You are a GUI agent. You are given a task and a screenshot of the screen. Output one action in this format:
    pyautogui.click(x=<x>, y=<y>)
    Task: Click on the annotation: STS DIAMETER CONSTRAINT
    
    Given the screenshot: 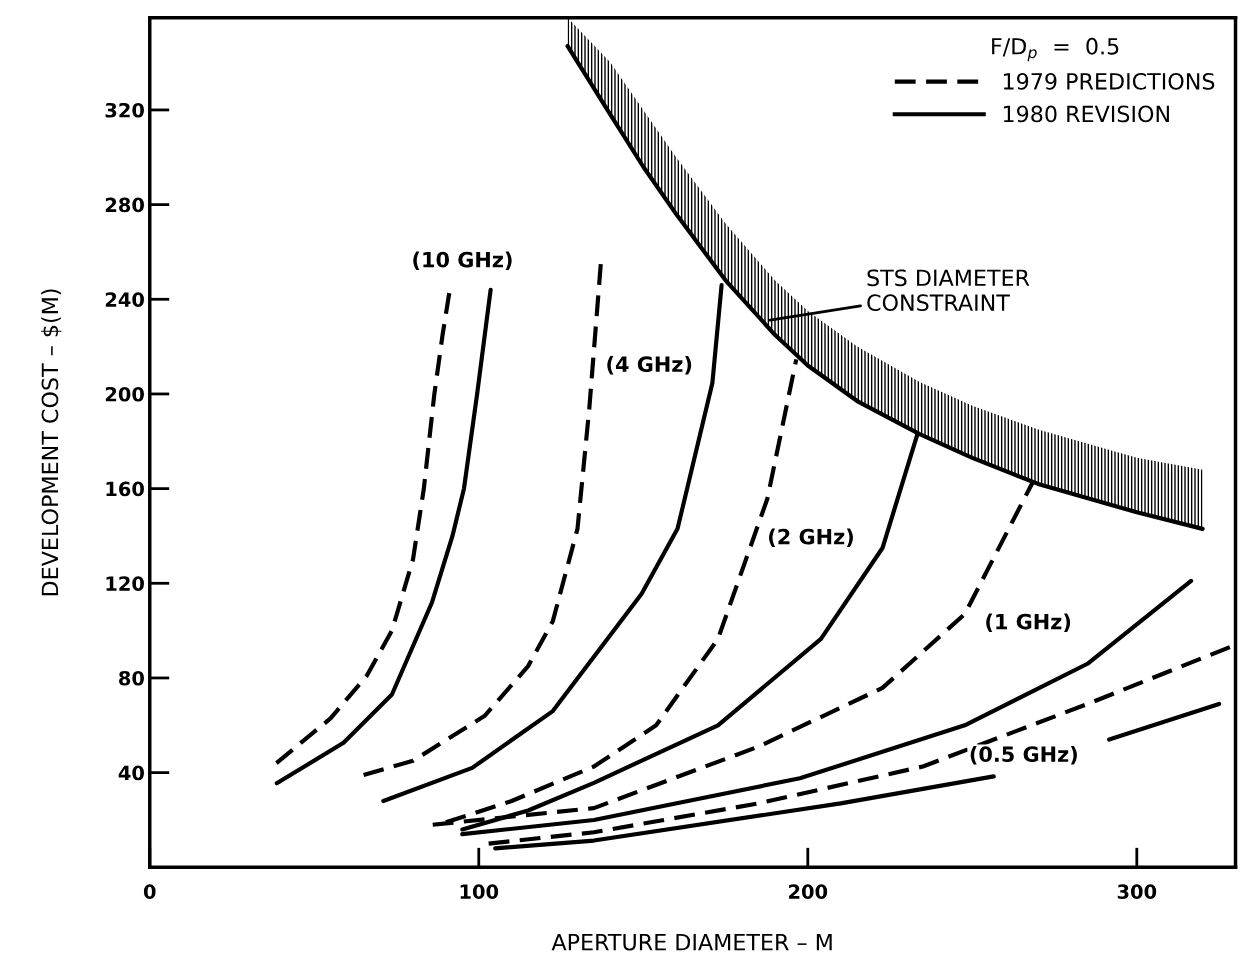 What is the action you would take?
    pyautogui.click(x=948, y=290)
    